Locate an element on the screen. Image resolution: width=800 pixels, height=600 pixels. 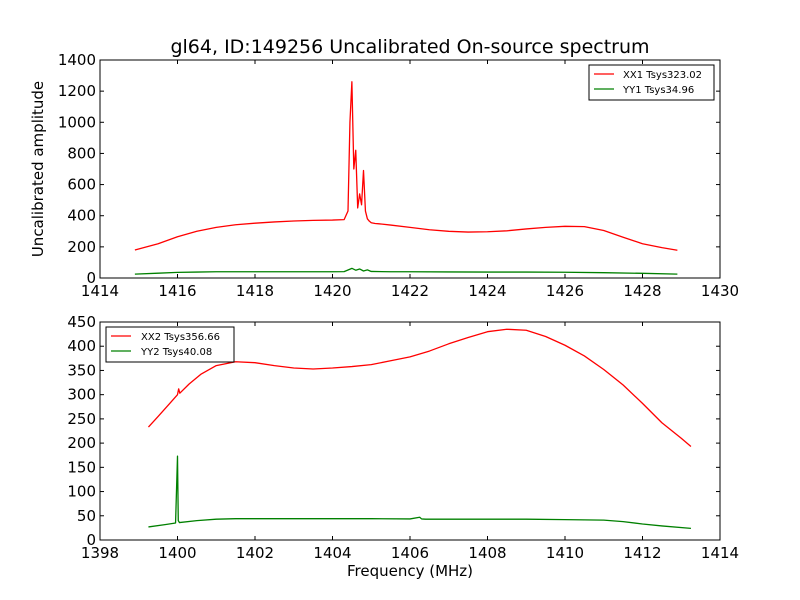
legend-label-yy2: YY2 Tsys40.08 is located at coordinates (176, 352).